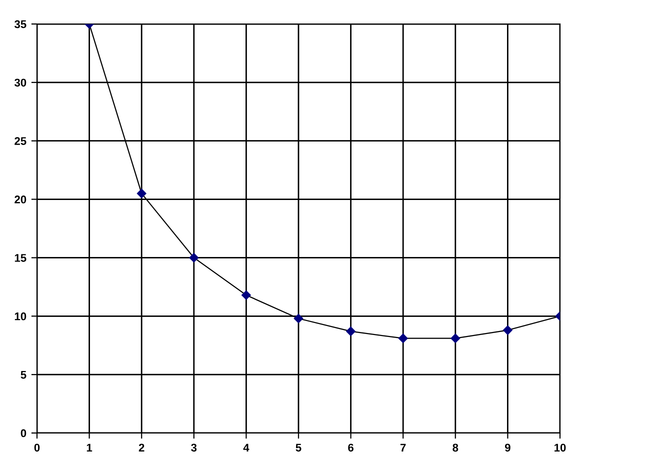 The height and width of the screenshot is (475, 645). I want to click on y-tick-label: 25, so click(20, 141).